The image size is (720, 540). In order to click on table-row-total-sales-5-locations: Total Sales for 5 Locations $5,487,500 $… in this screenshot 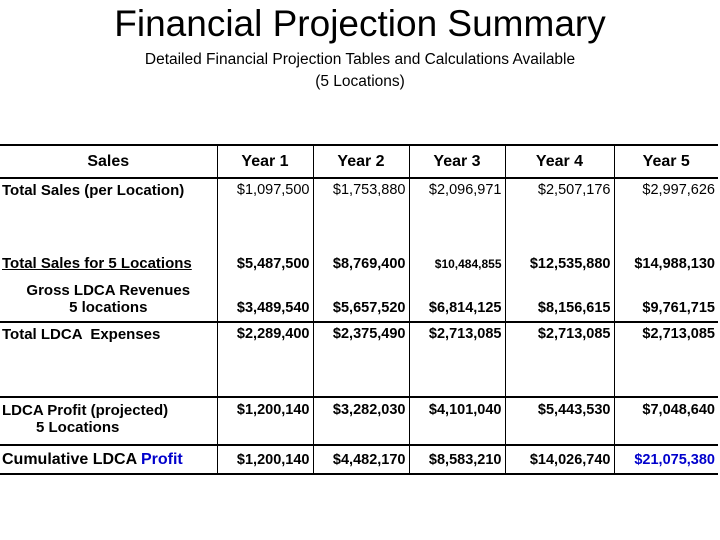, I will do `click(359, 241)`.